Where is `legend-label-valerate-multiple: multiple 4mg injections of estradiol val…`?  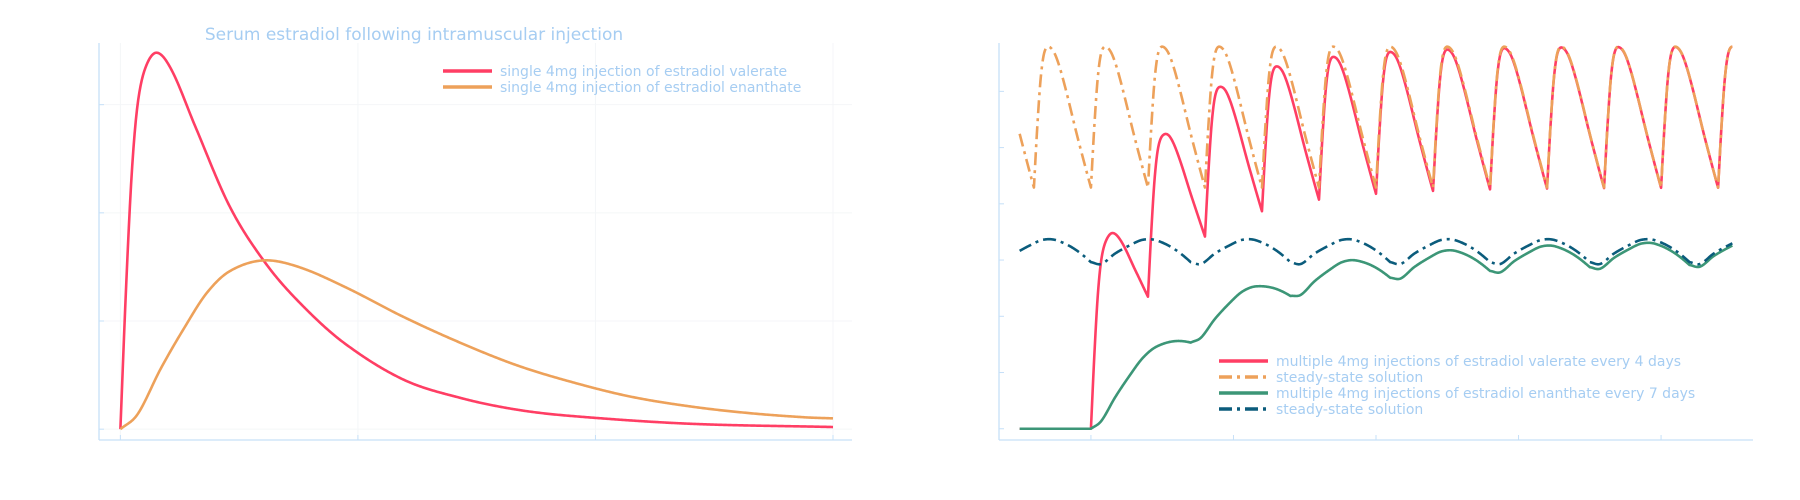 legend-label-valerate-multiple: multiple 4mg injections of estradiol val… is located at coordinates (1478, 362).